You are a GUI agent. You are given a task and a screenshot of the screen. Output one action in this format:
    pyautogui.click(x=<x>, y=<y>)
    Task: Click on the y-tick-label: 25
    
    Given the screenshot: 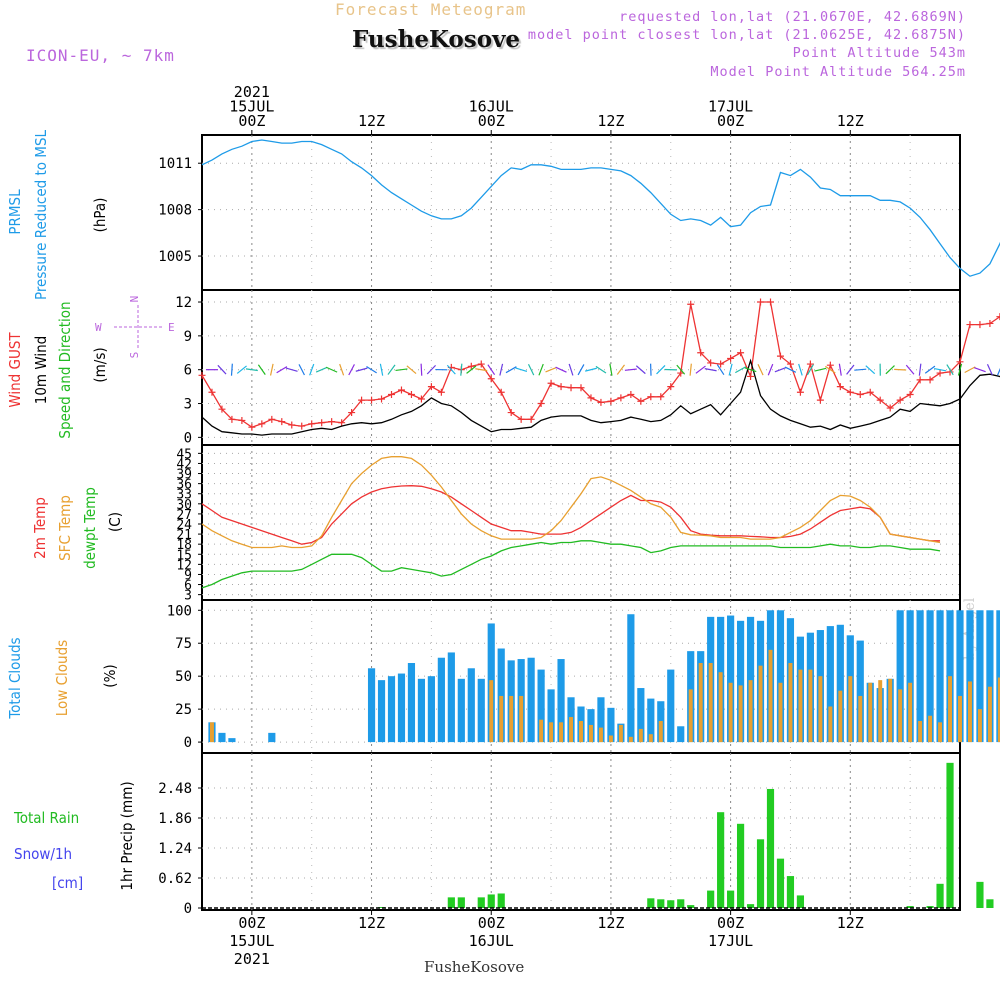 What is the action you would take?
    pyautogui.click(x=183, y=710)
    